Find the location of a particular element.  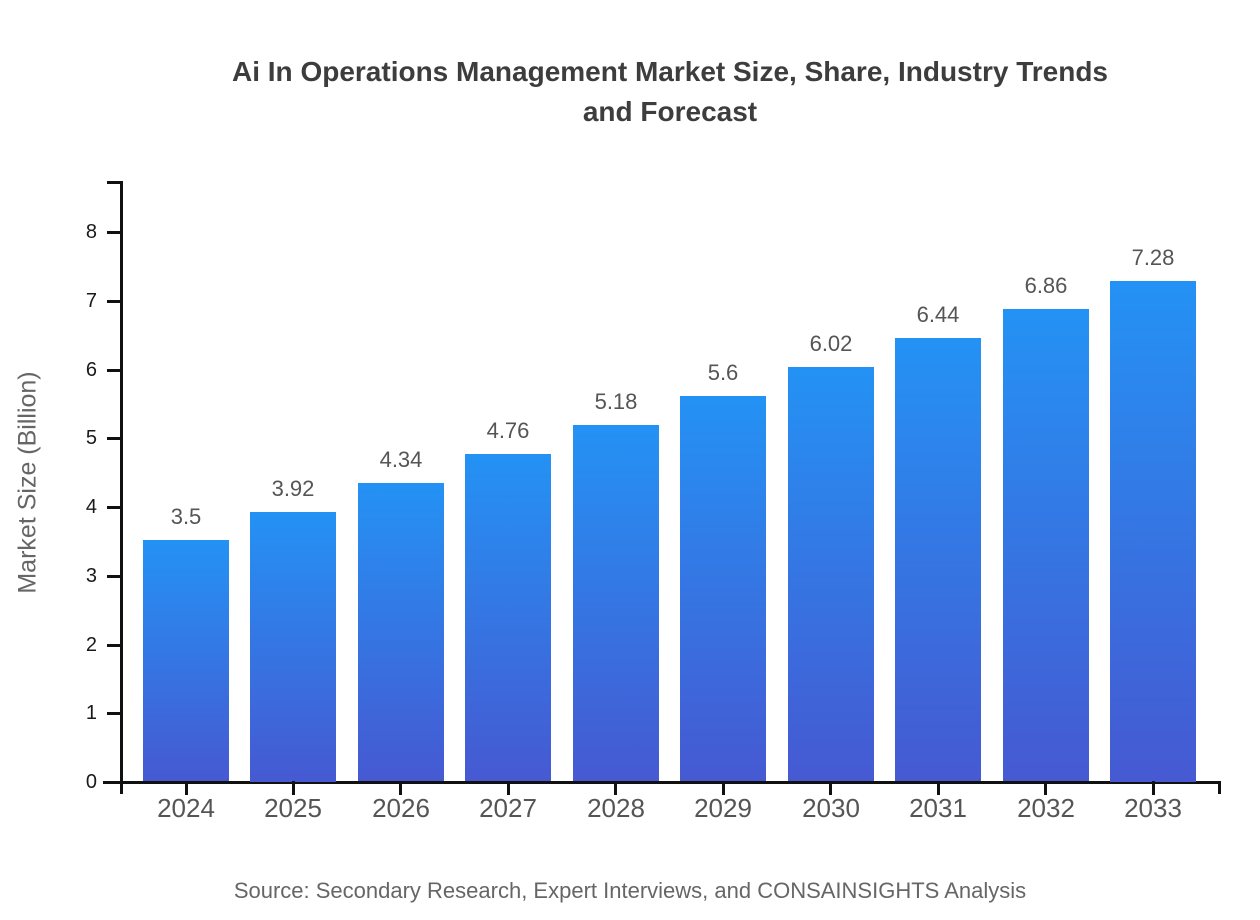

bar-value-label: 5.6 is located at coordinates (723, 372).